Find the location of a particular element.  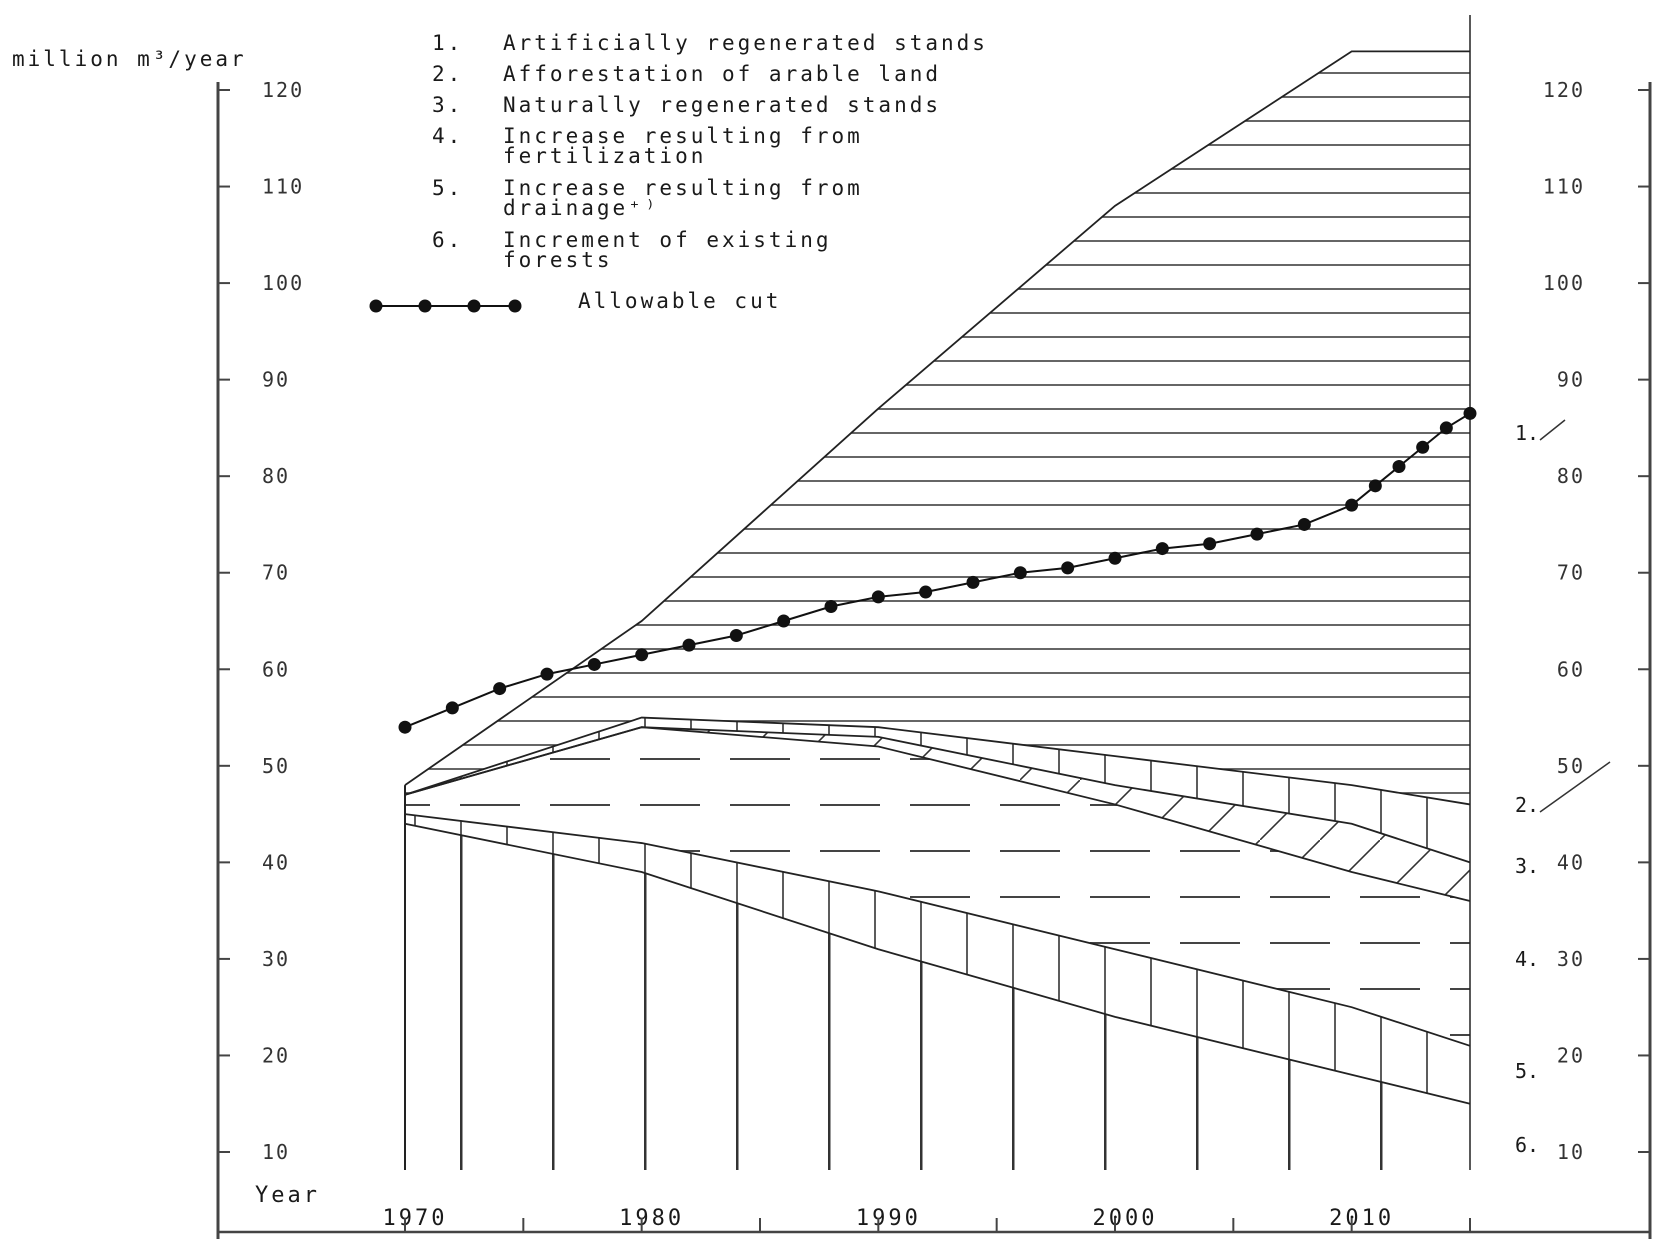

right-tick-label: 30 is located at coordinates (1571, 959).